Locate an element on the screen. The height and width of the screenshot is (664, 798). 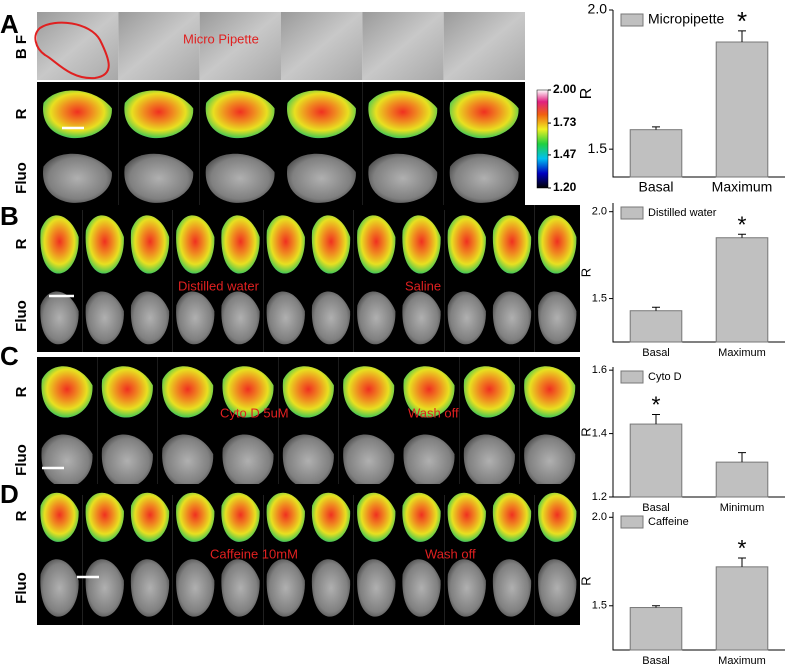
colorbar-tick-label: 1.73 is located at coordinates (565, 122).